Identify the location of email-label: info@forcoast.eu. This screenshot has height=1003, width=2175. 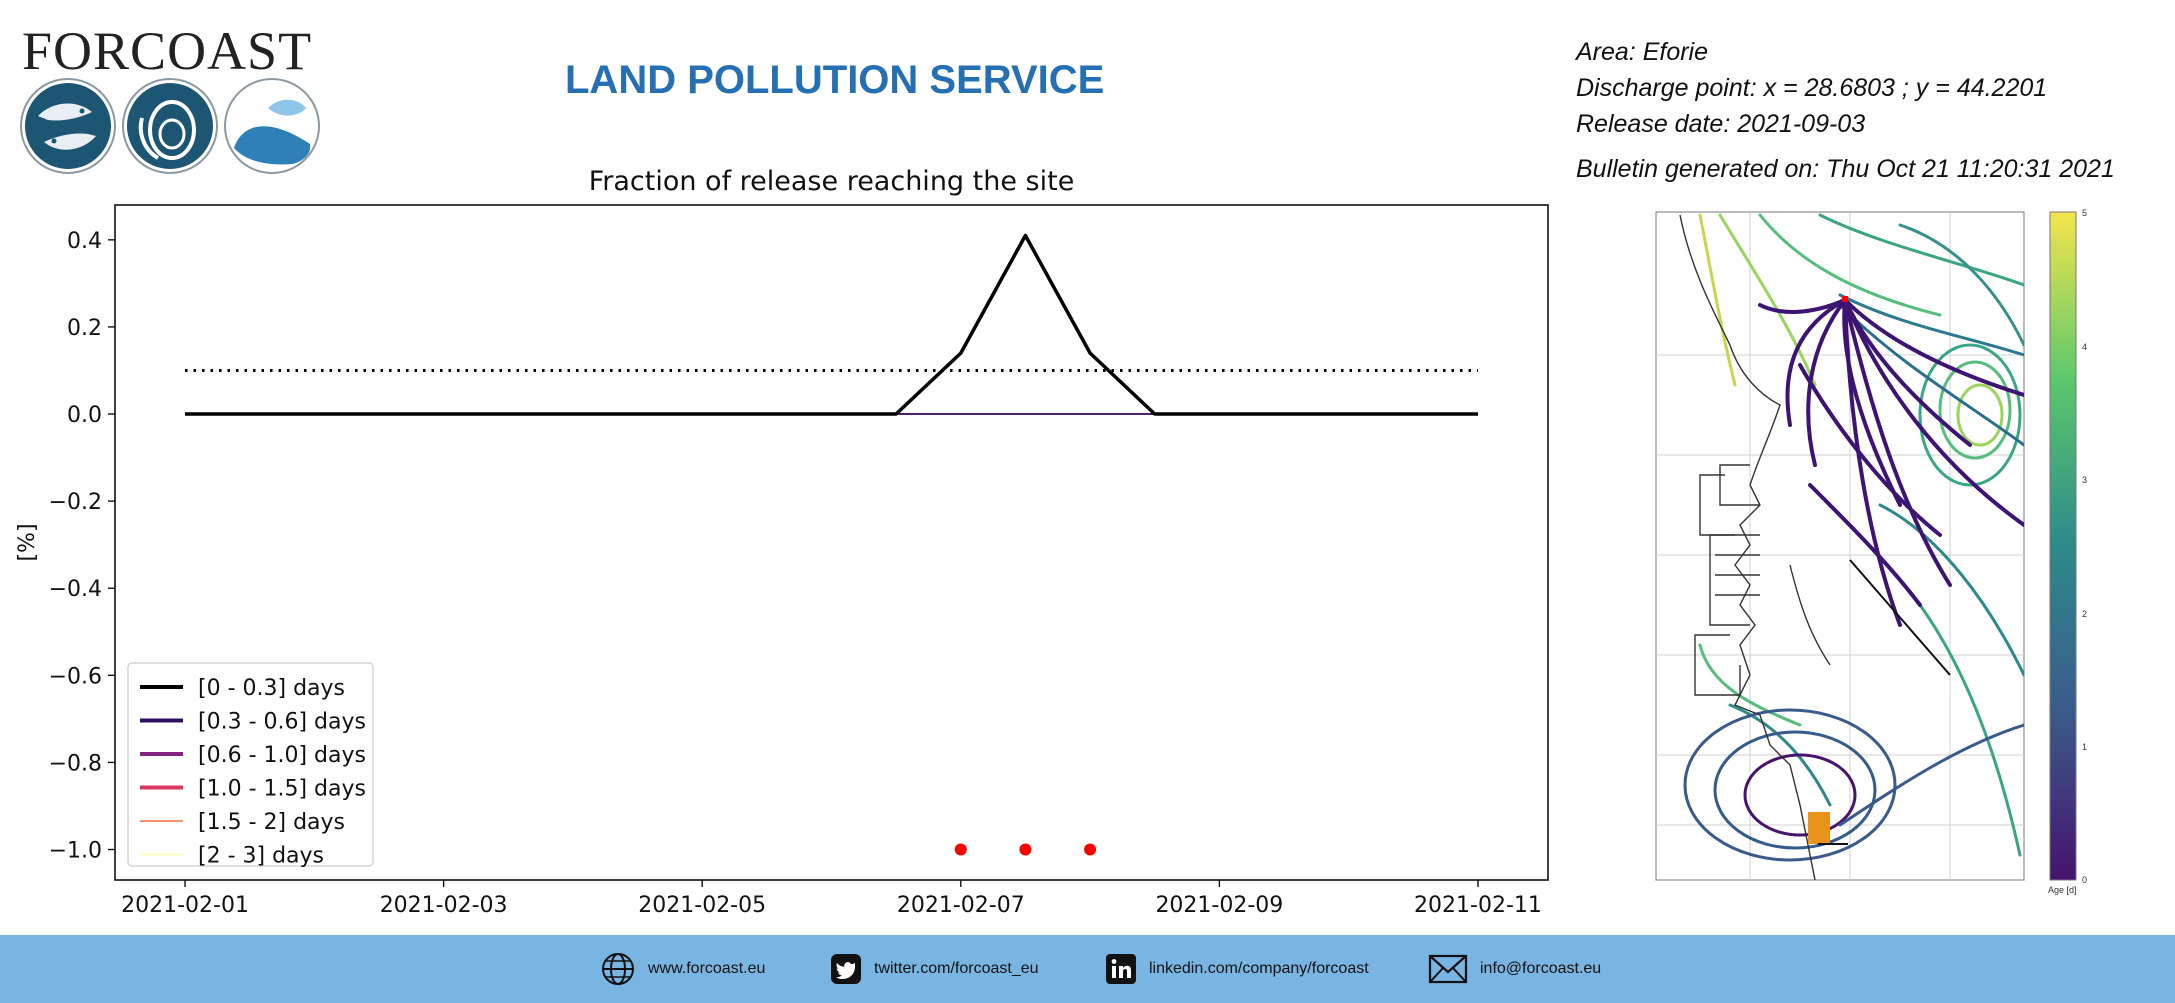
(1541, 968).